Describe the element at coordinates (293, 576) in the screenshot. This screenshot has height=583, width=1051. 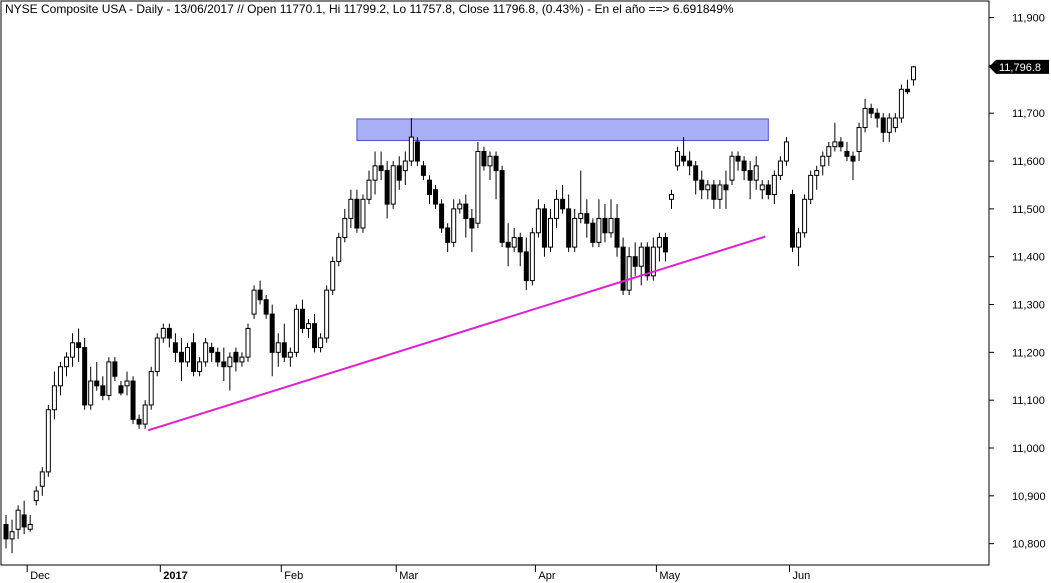
I see `x-tick-label: Feb` at that location.